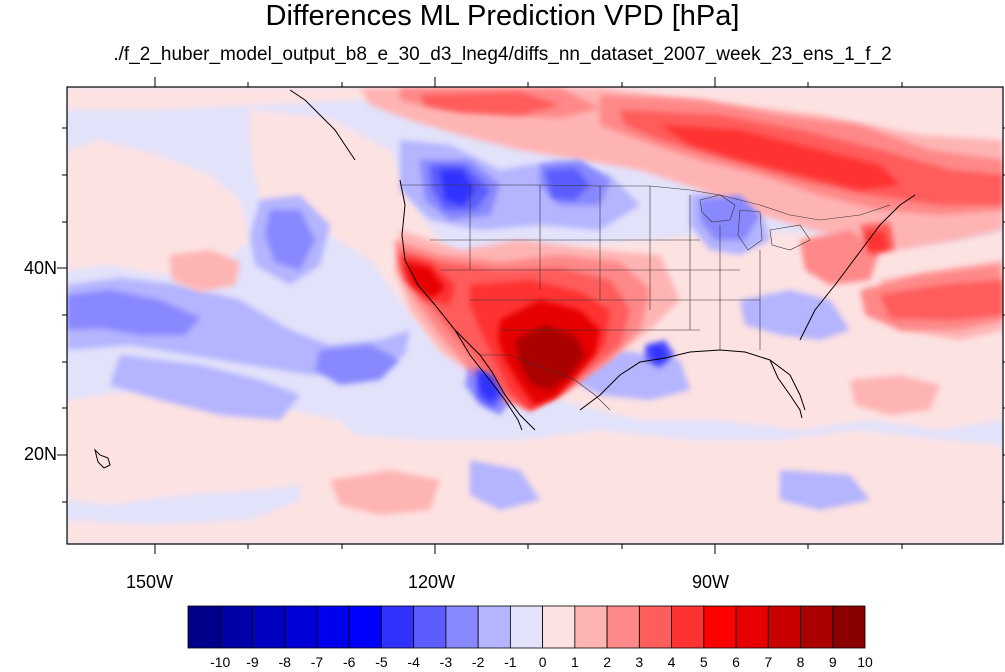 The image size is (1005, 672). Describe the element at coordinates (41, 454) in the screenshot. I see `lat-label-20n: 20N` at that location.